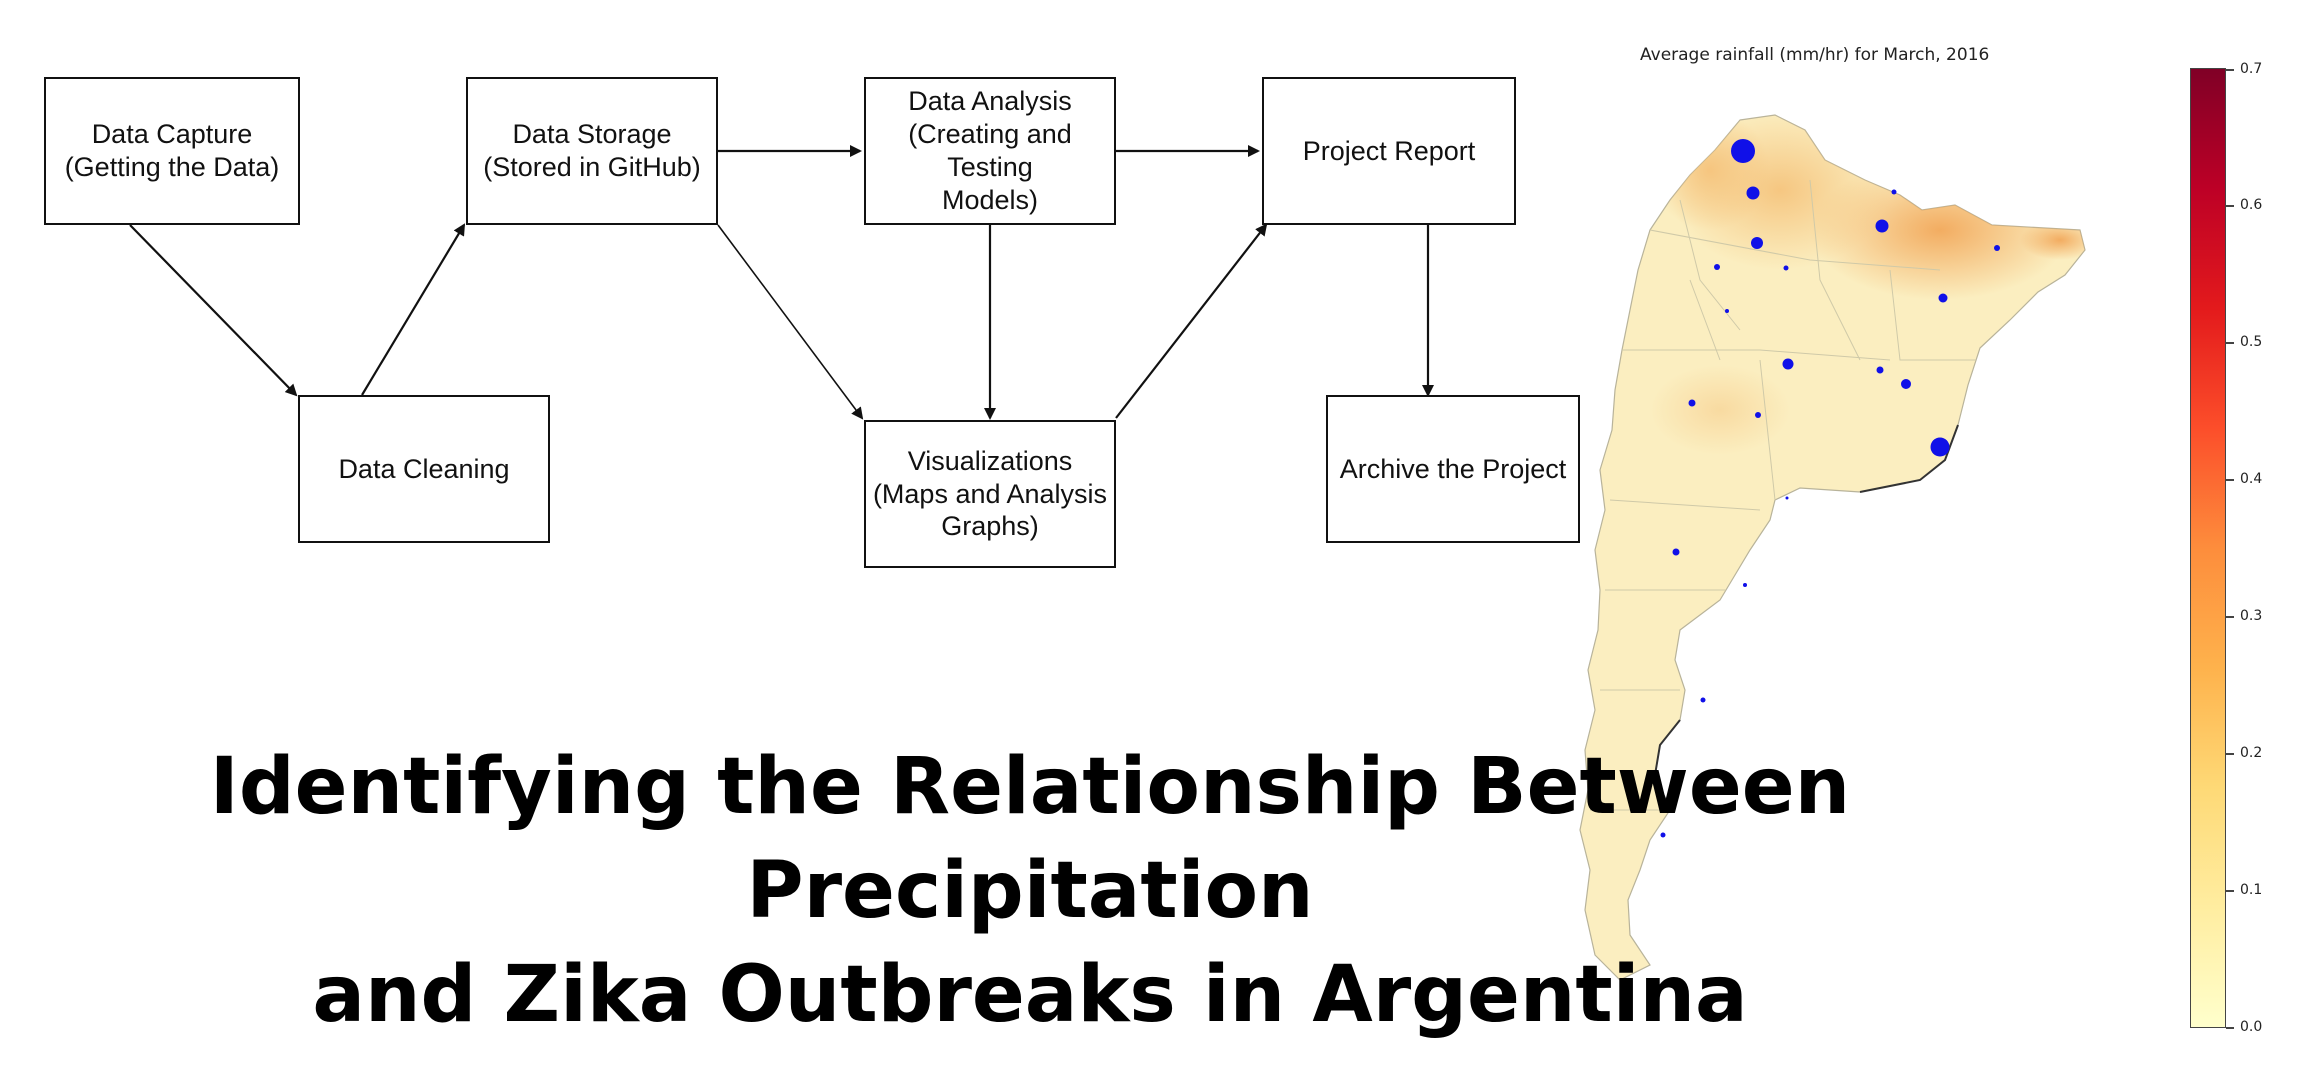  What do you see at coordinates (2251, 753) in the screenshot?
I see `colorbar-tick-label: 0.2` at bounding box center [2251, 753].